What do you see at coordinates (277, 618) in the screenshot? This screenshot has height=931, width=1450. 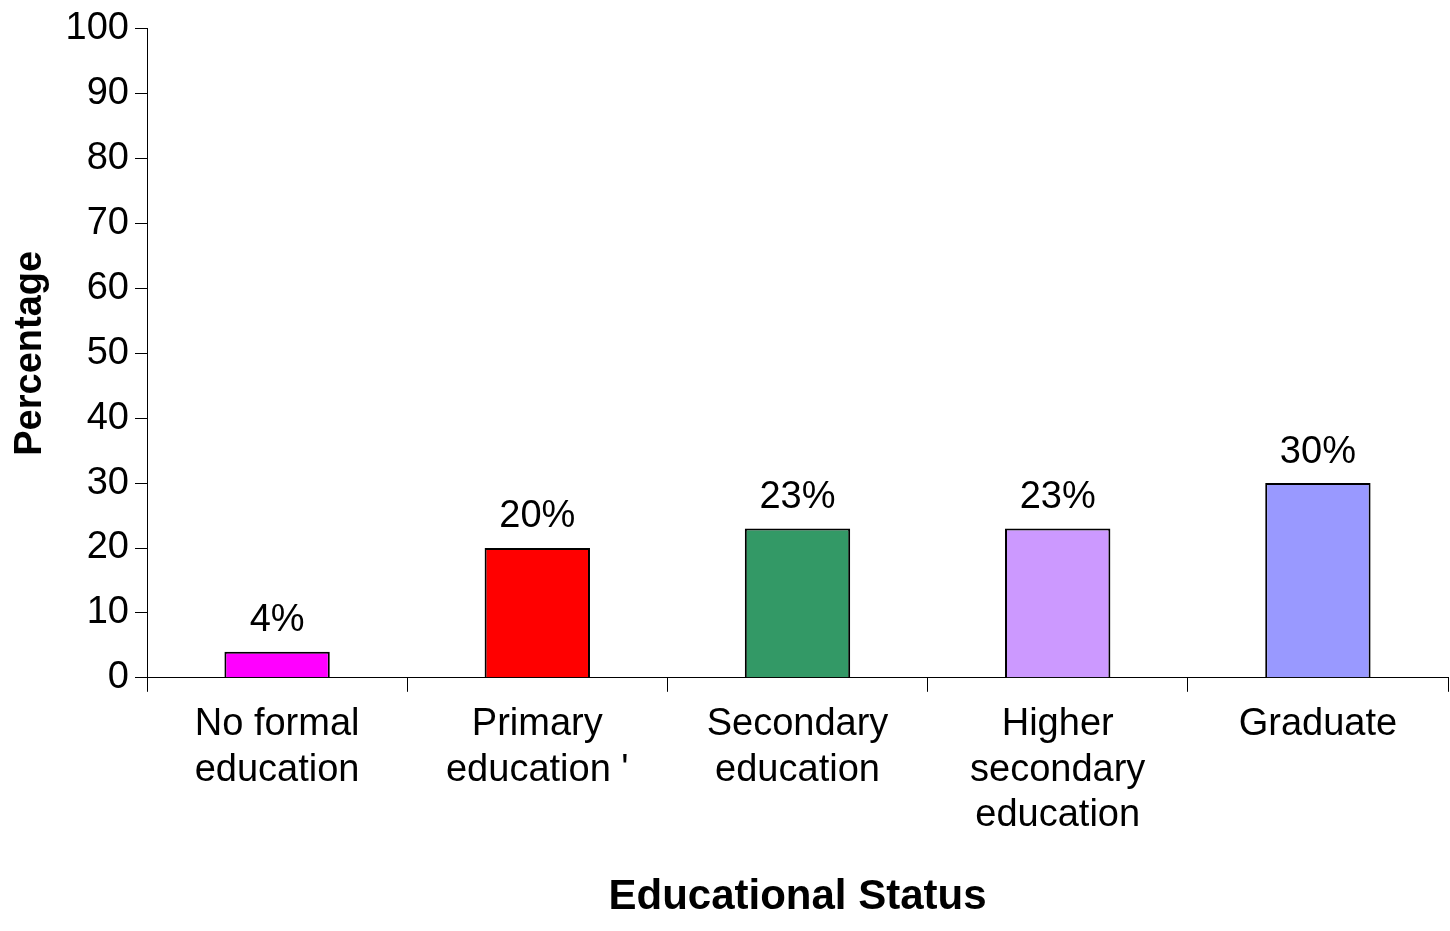 I see `data-label: 4%` at bounding box center [277, 618].